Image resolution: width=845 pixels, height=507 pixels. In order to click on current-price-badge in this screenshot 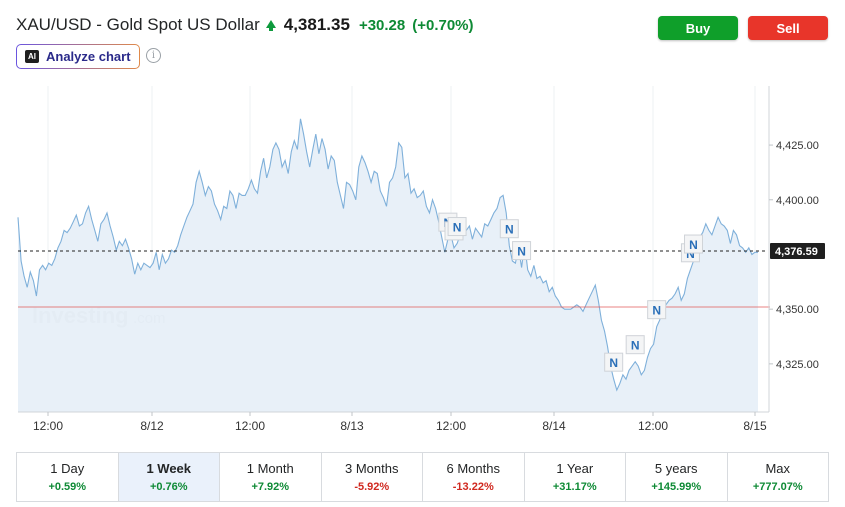, I will do `click(797, 250)`.